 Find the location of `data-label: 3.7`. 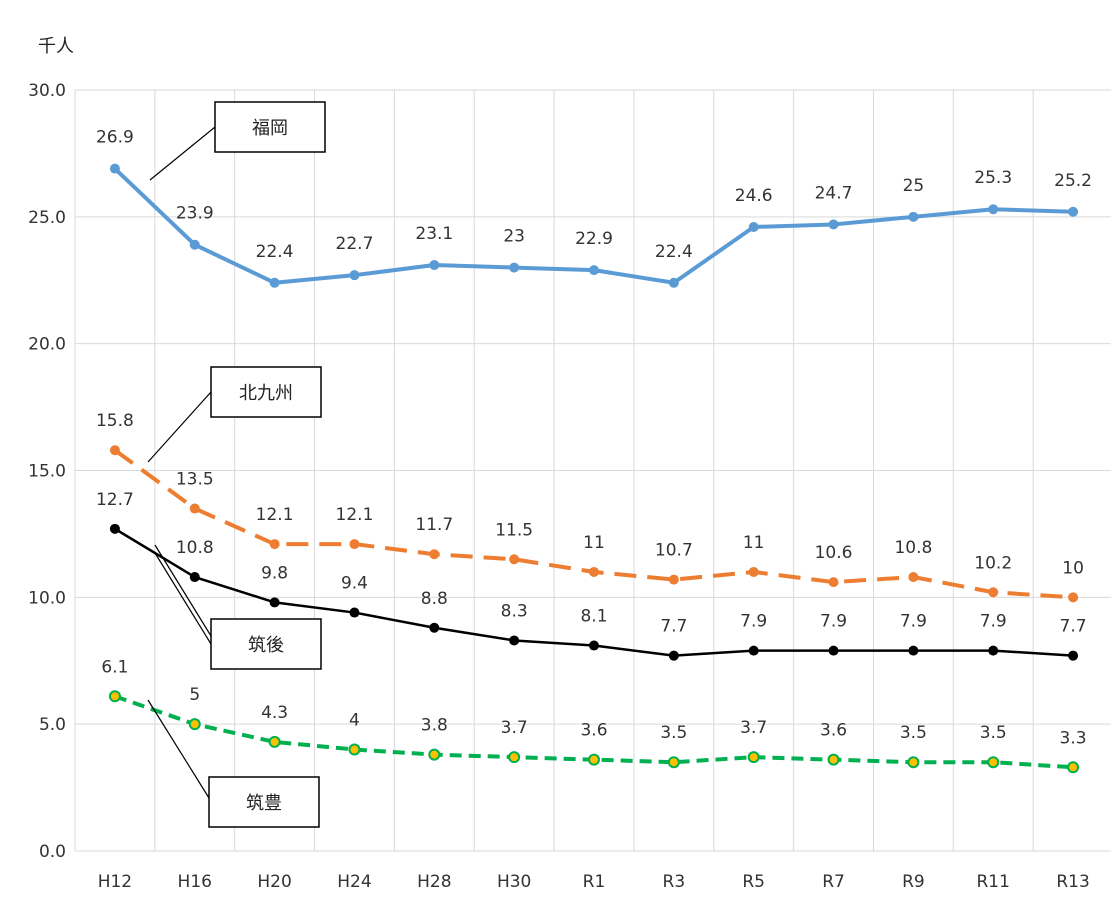

data-label: 3.7 is located at coordinates (514, 728).